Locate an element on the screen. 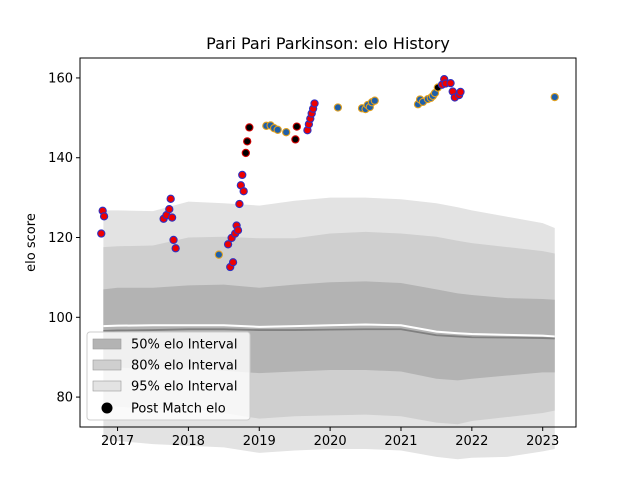  y-tick-label: 120 is located at coordinates (60, 238).